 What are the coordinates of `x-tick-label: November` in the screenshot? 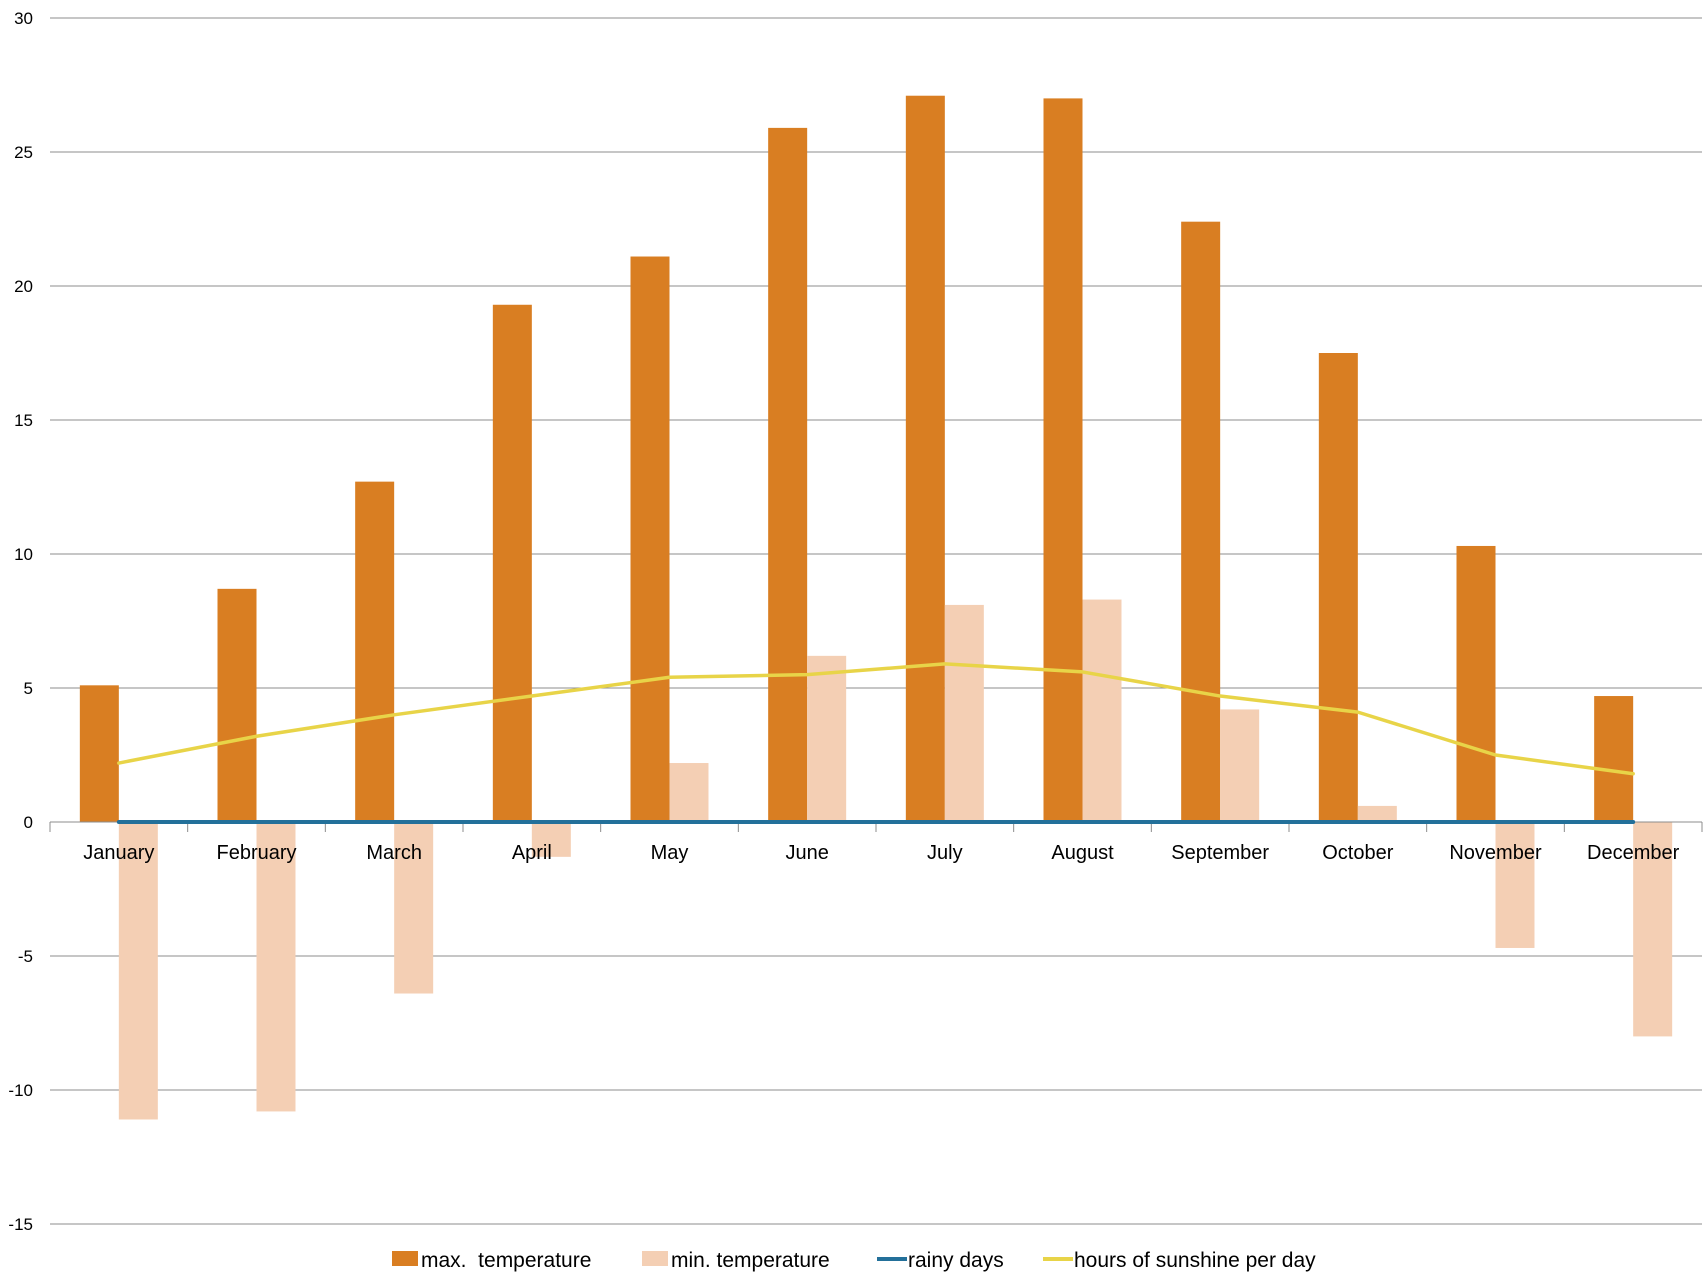 It's located at (1495, 853).